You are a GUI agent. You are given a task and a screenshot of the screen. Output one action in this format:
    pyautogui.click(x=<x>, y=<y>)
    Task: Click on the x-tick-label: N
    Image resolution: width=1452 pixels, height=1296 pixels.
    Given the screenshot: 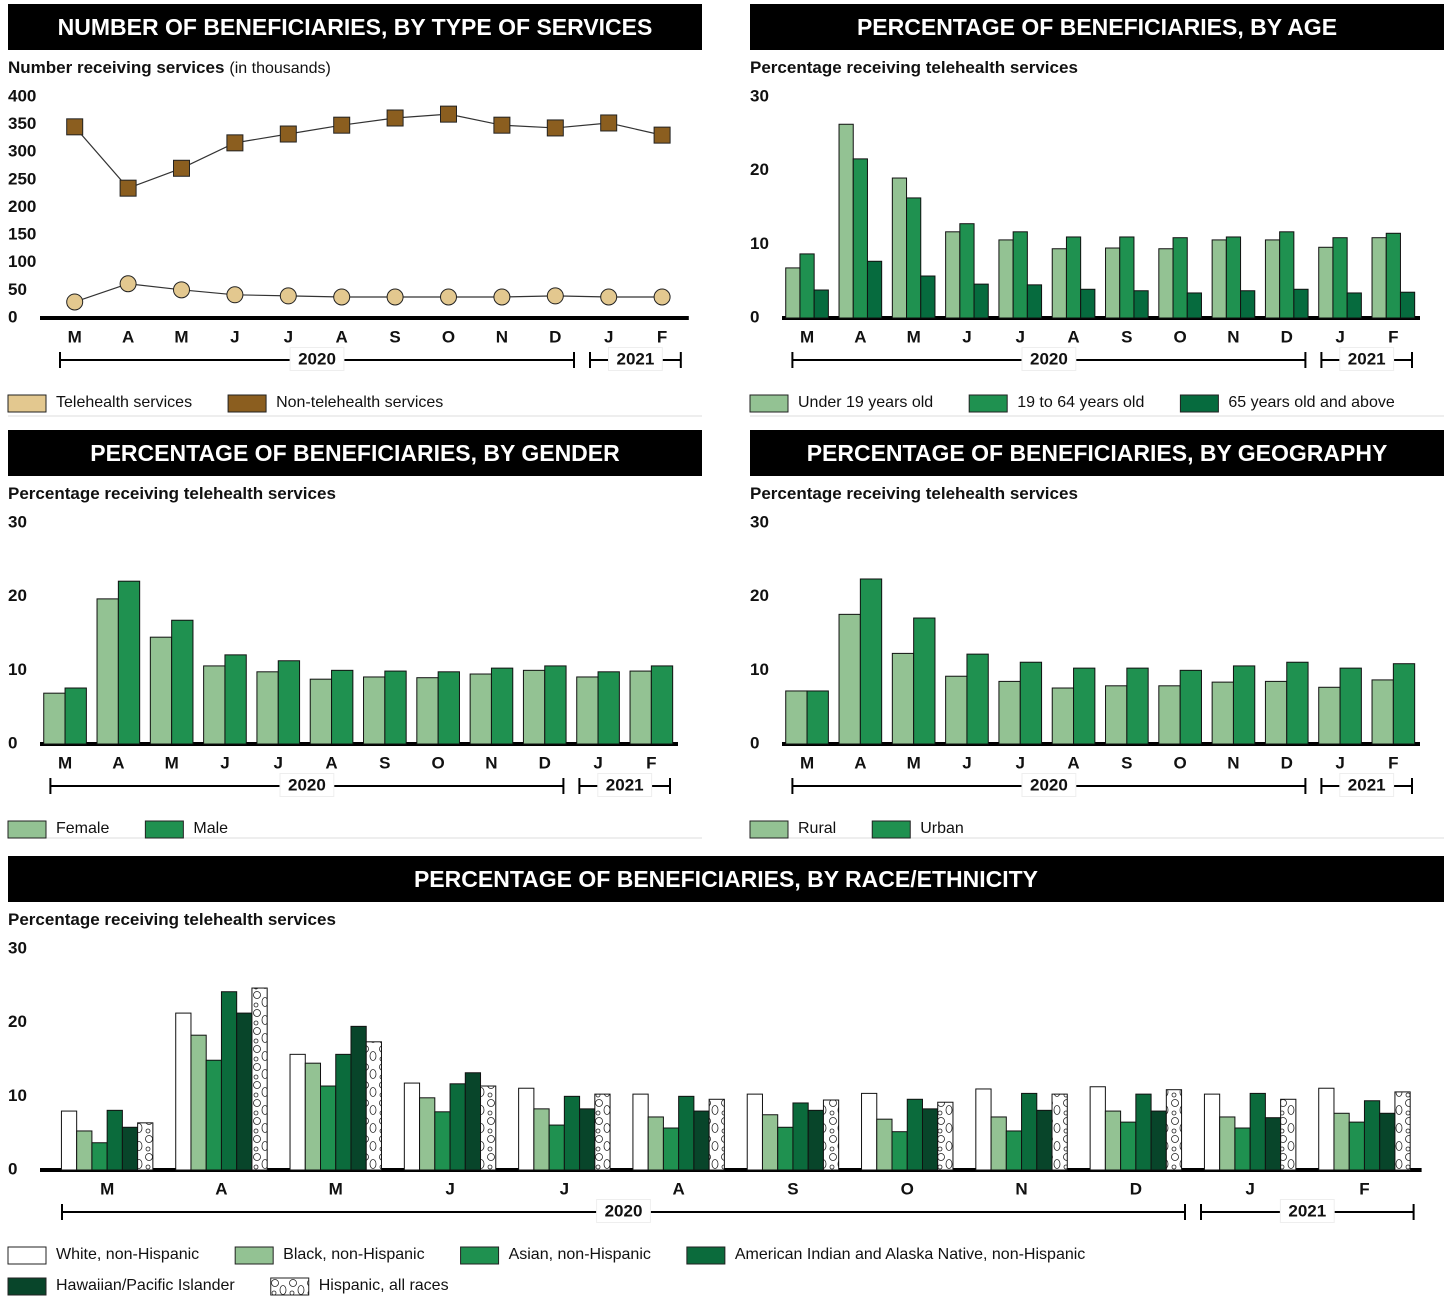 What is the action you would take?
    pyautogui.click(x=491, y=762)
    